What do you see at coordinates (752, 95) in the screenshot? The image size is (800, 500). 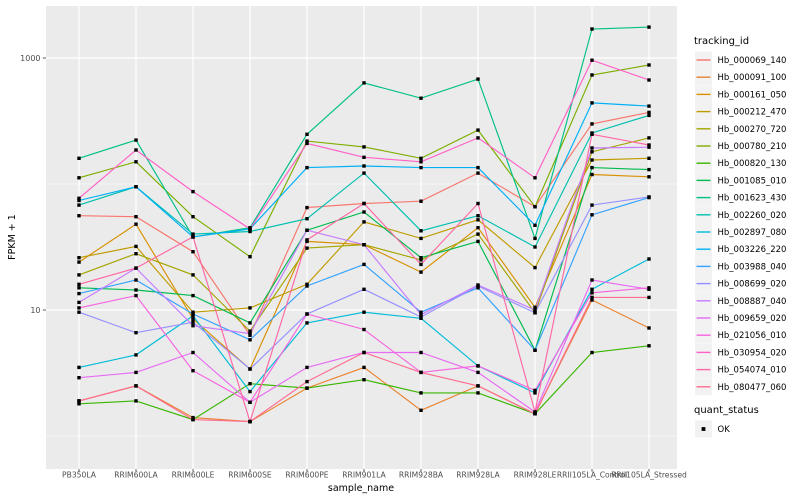 I see `legend-label: Hb_000161_050` at bounding box center [752, 95].